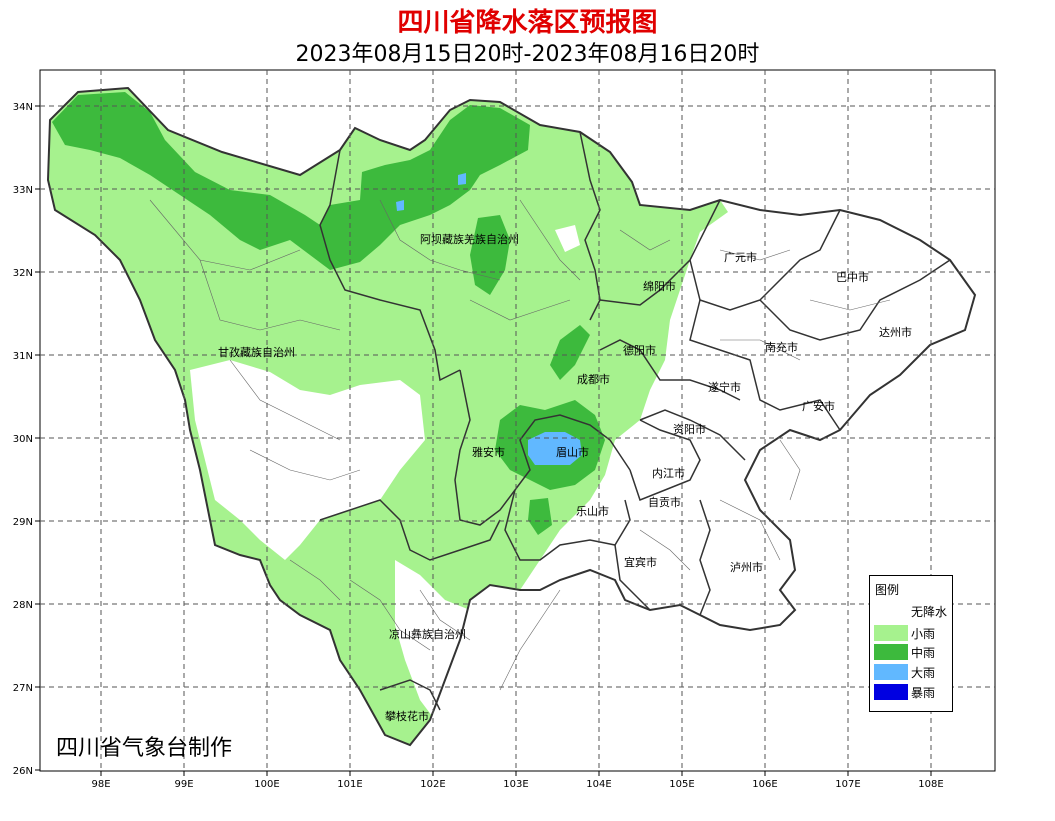  Describe the element at coordinates (23, 688) in the screenshot. I see `lat-label: 27N` at that location.